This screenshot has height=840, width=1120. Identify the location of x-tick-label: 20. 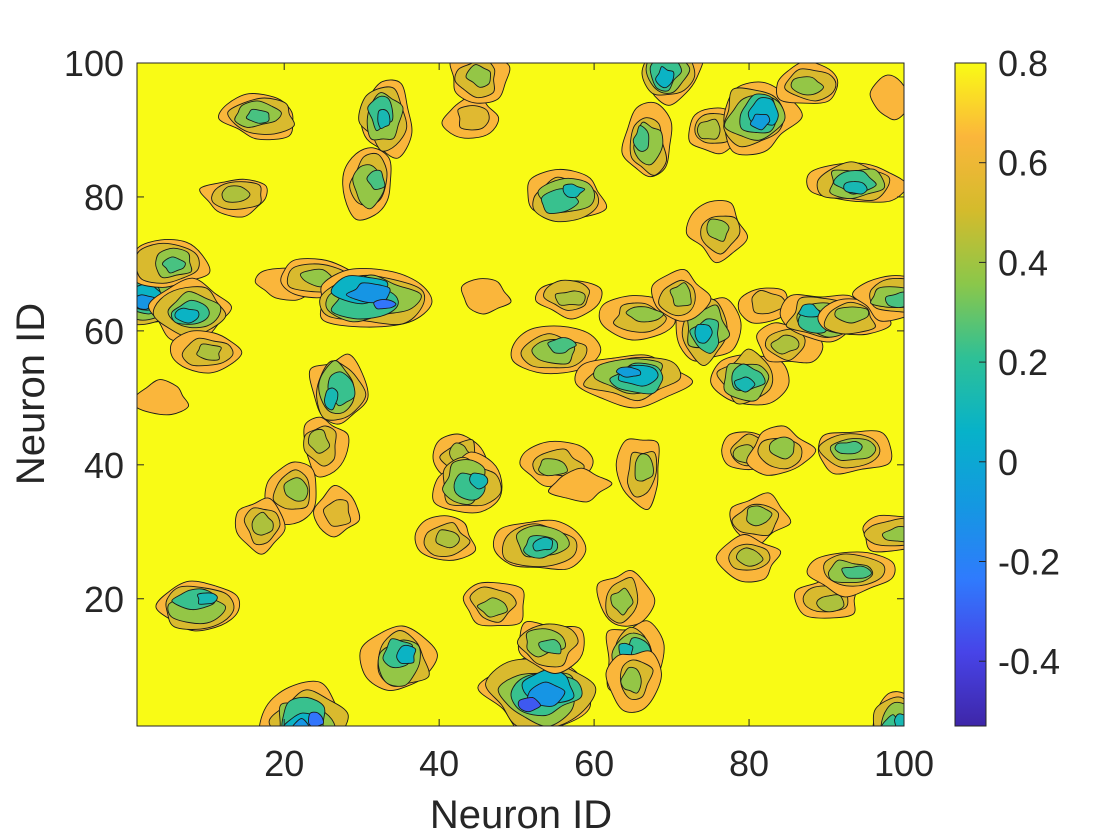
(284, 763).